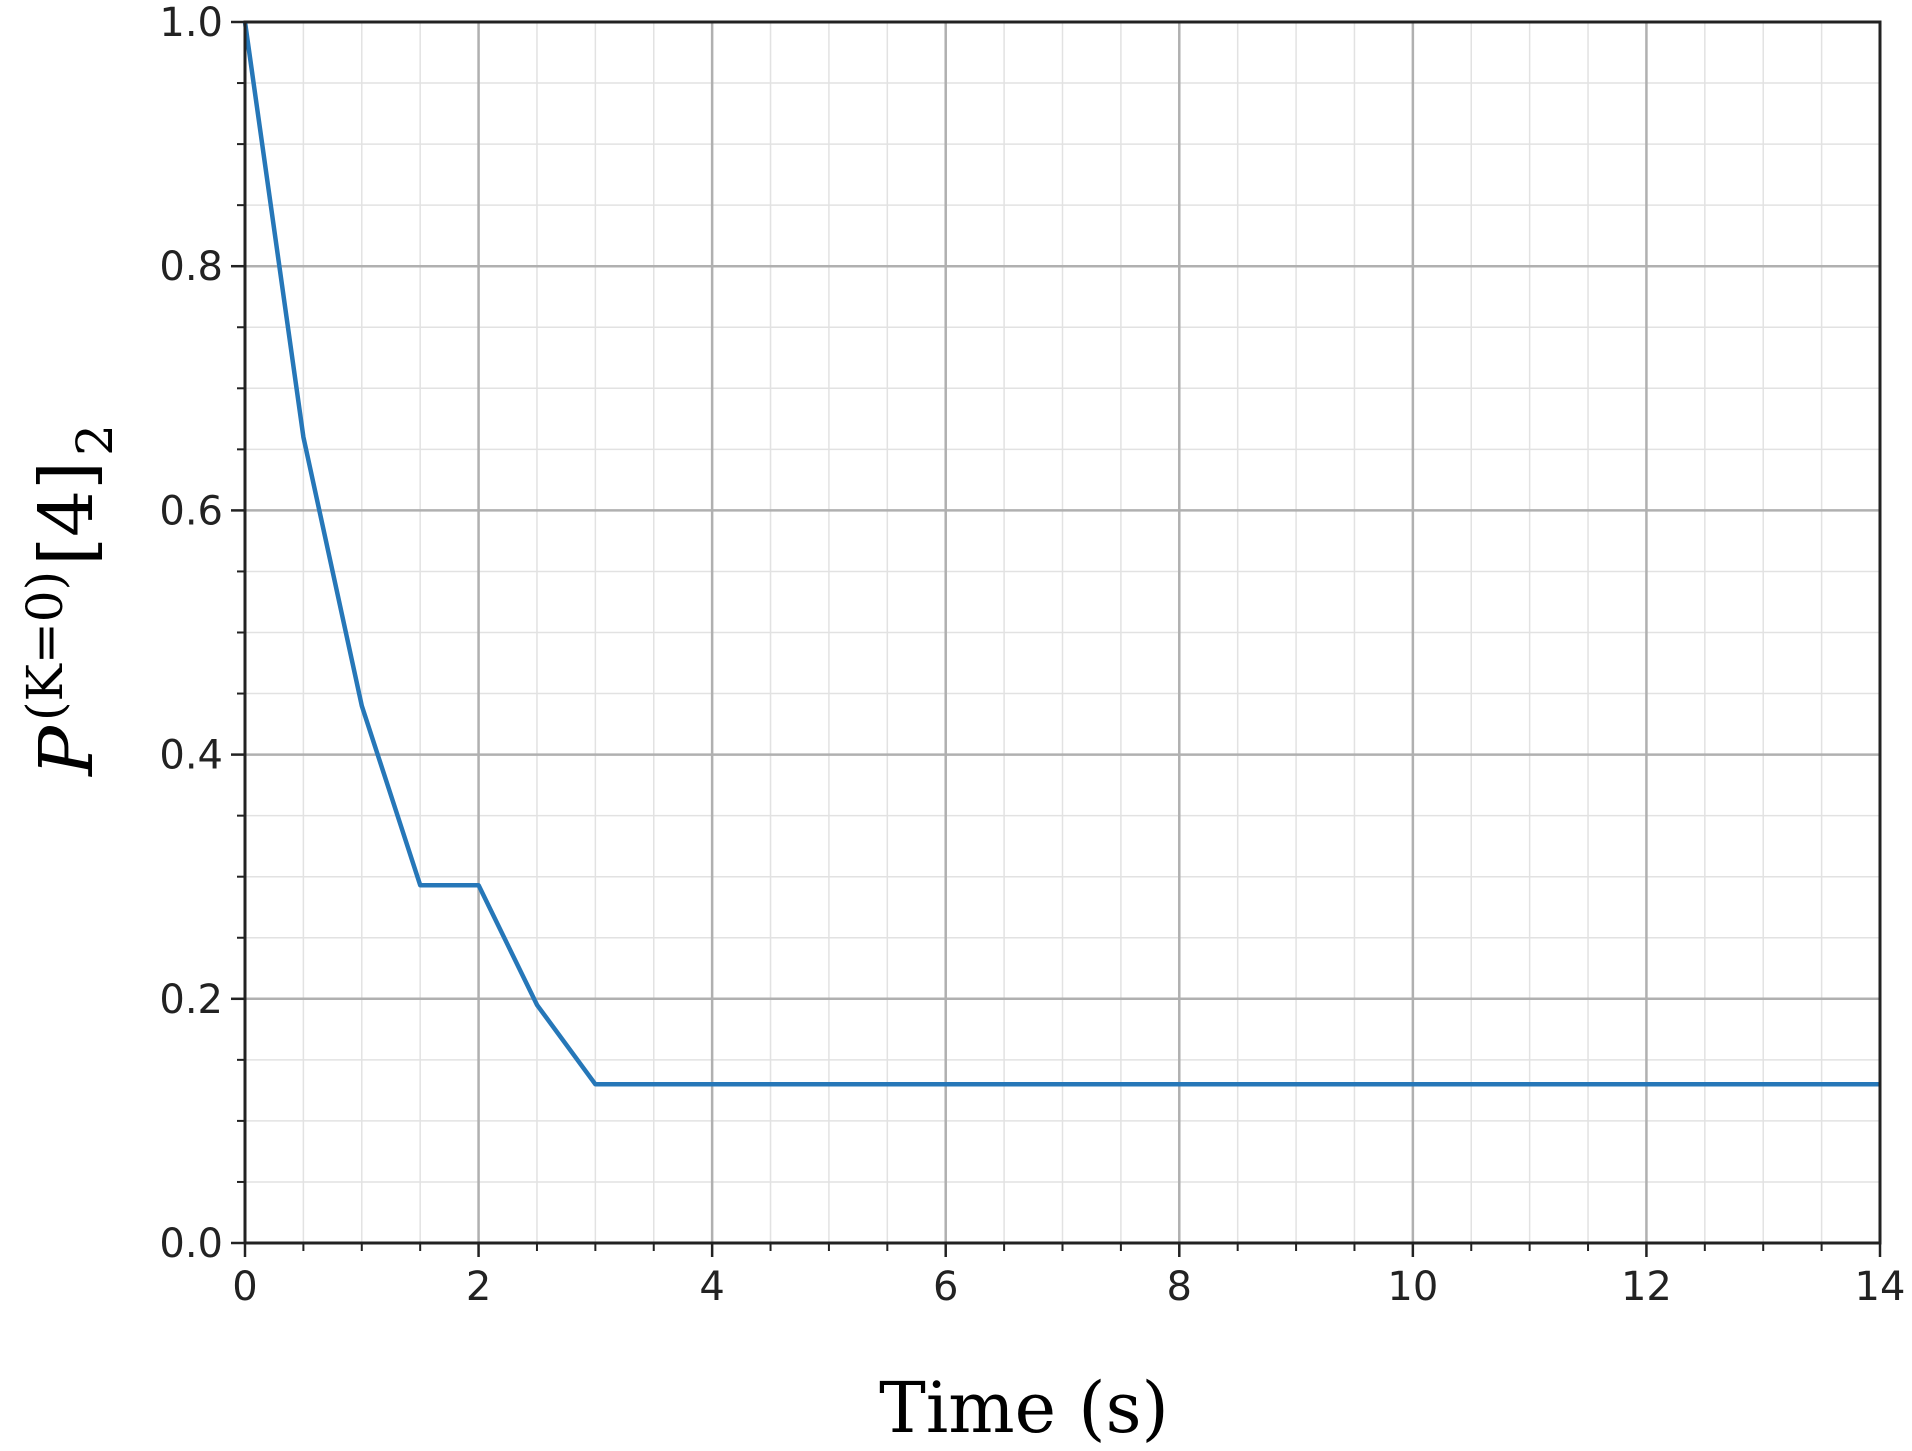 This screenshot has height=1451, width=1912. I want to click on y-label-subscript: 2, so click(95, 440).